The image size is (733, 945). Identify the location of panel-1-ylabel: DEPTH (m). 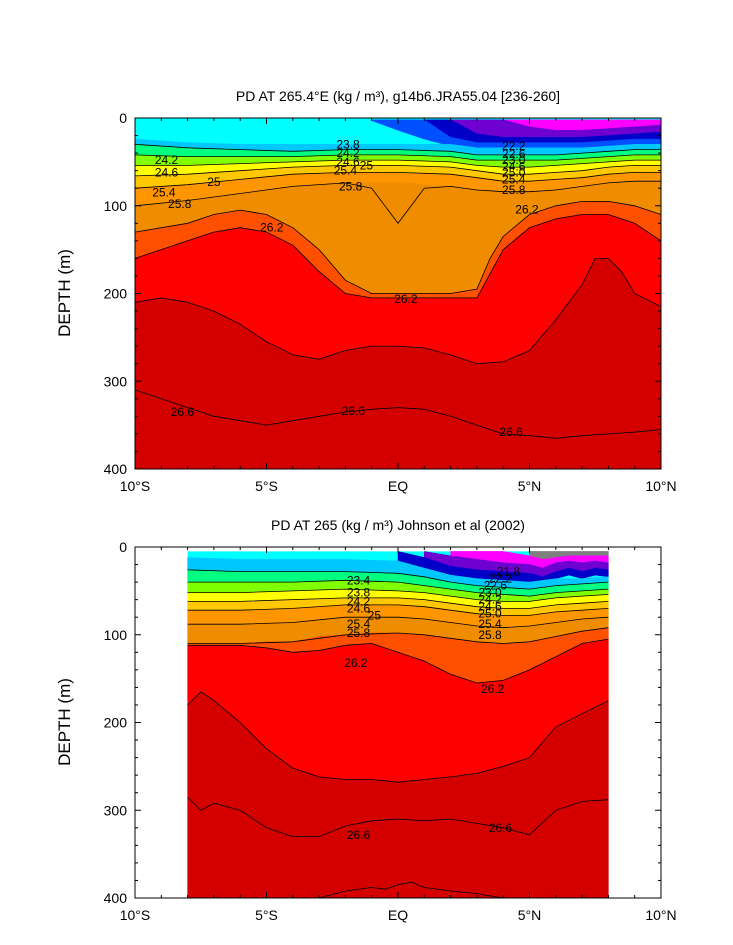
(64, 293).